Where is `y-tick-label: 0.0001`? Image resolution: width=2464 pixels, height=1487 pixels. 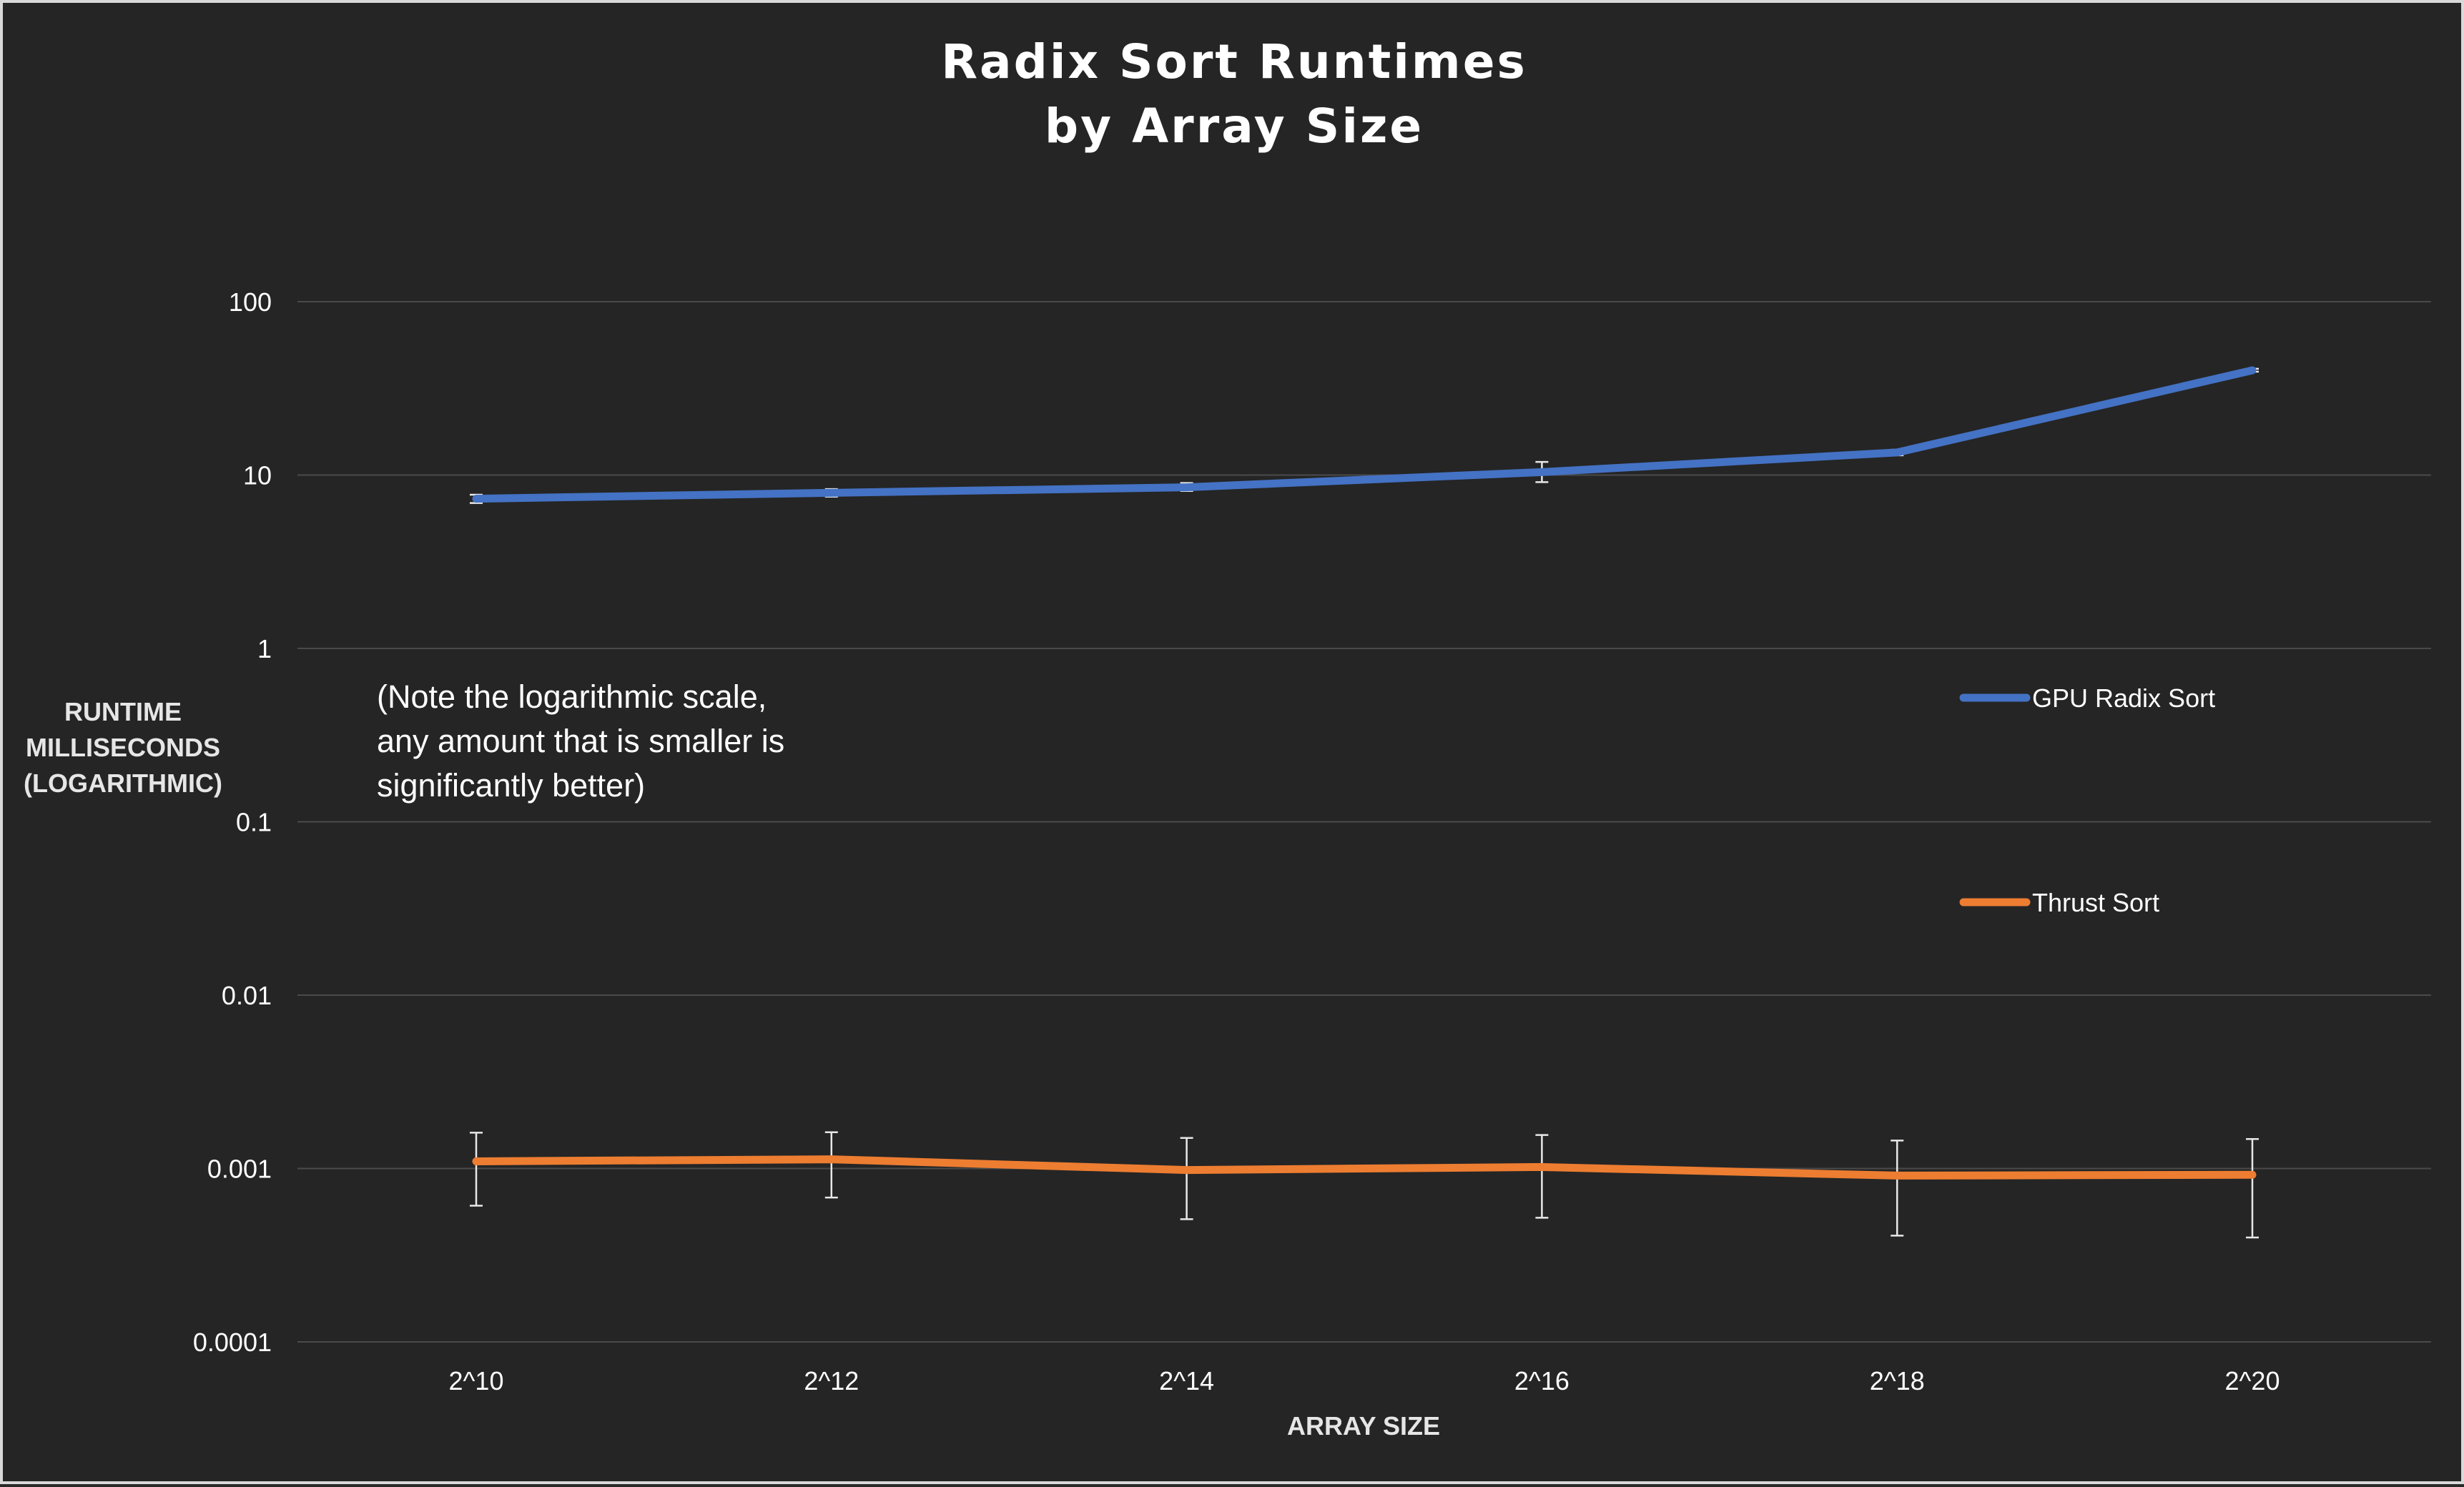 y-tick-label: 0.0001 is located at coordinates (233, 1342).